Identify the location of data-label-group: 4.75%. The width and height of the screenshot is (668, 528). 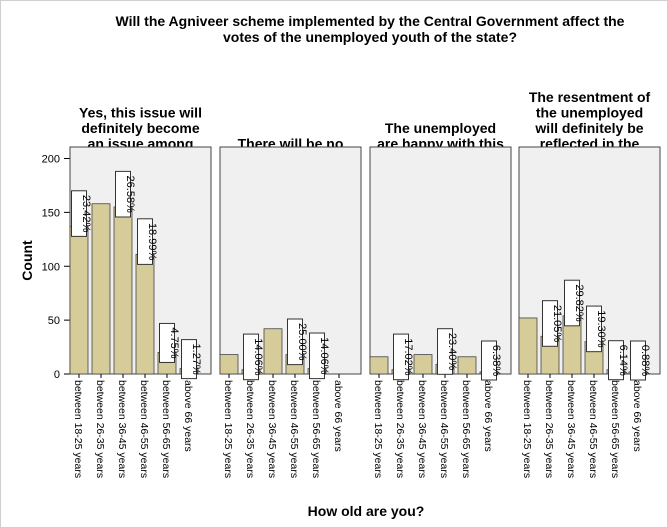
(169, 342).